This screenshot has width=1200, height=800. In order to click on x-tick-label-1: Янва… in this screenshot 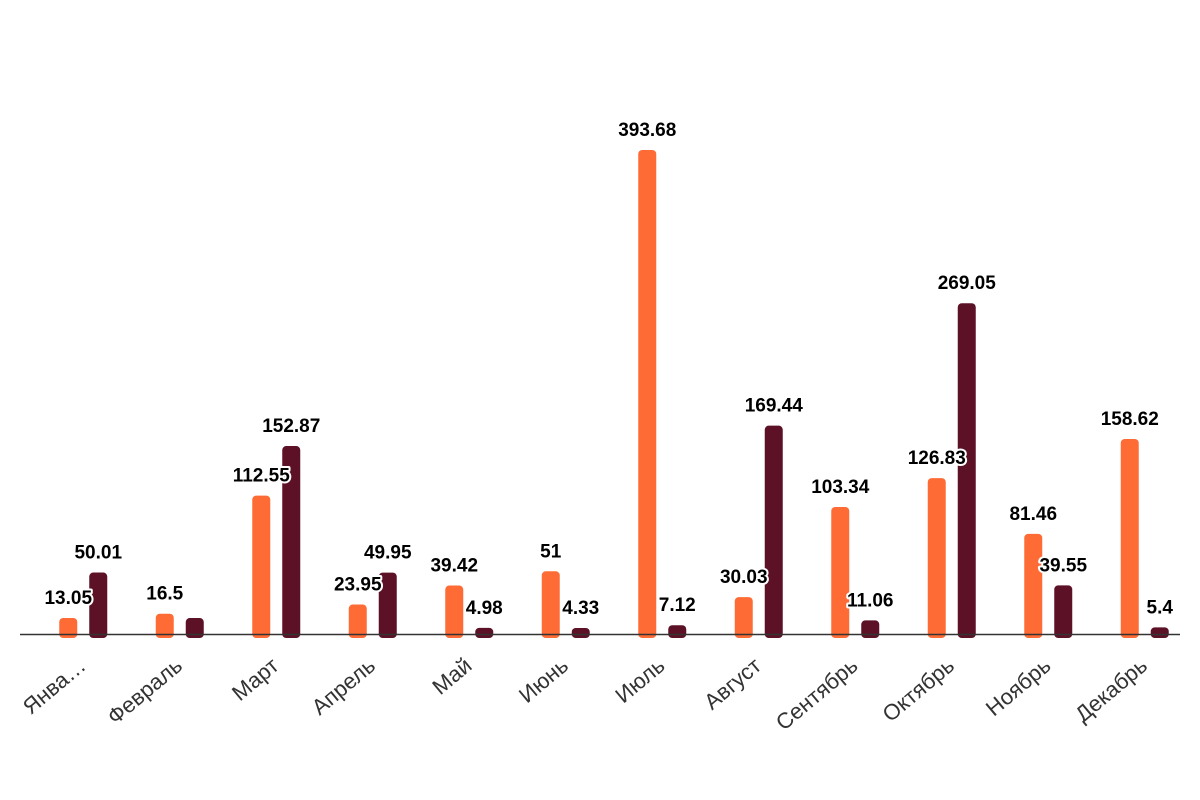, I will do `click(54, 686)`.